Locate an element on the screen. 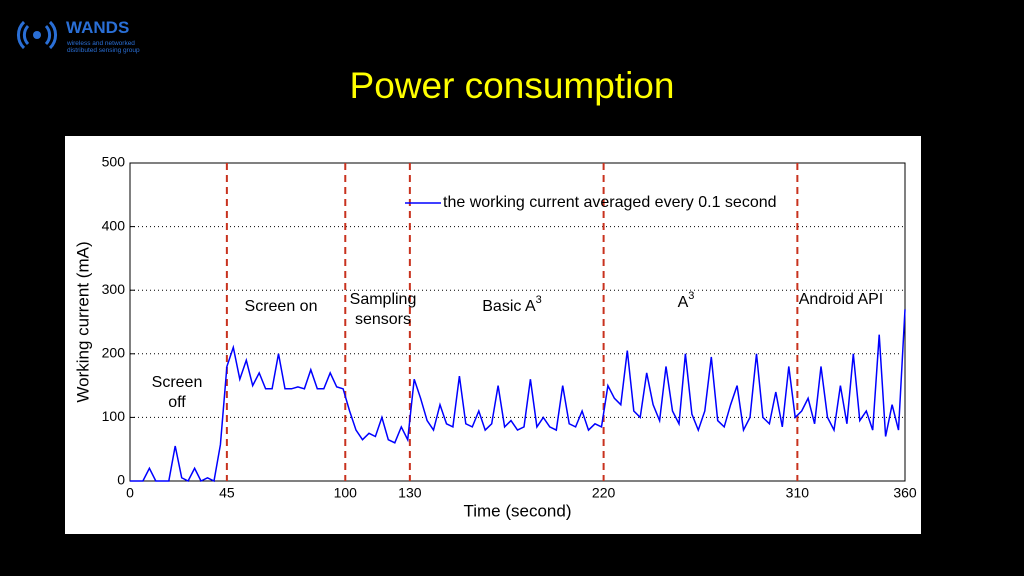 The image size is (1024, 576). annotation-text: Screen is located at coordinates (177, 382).